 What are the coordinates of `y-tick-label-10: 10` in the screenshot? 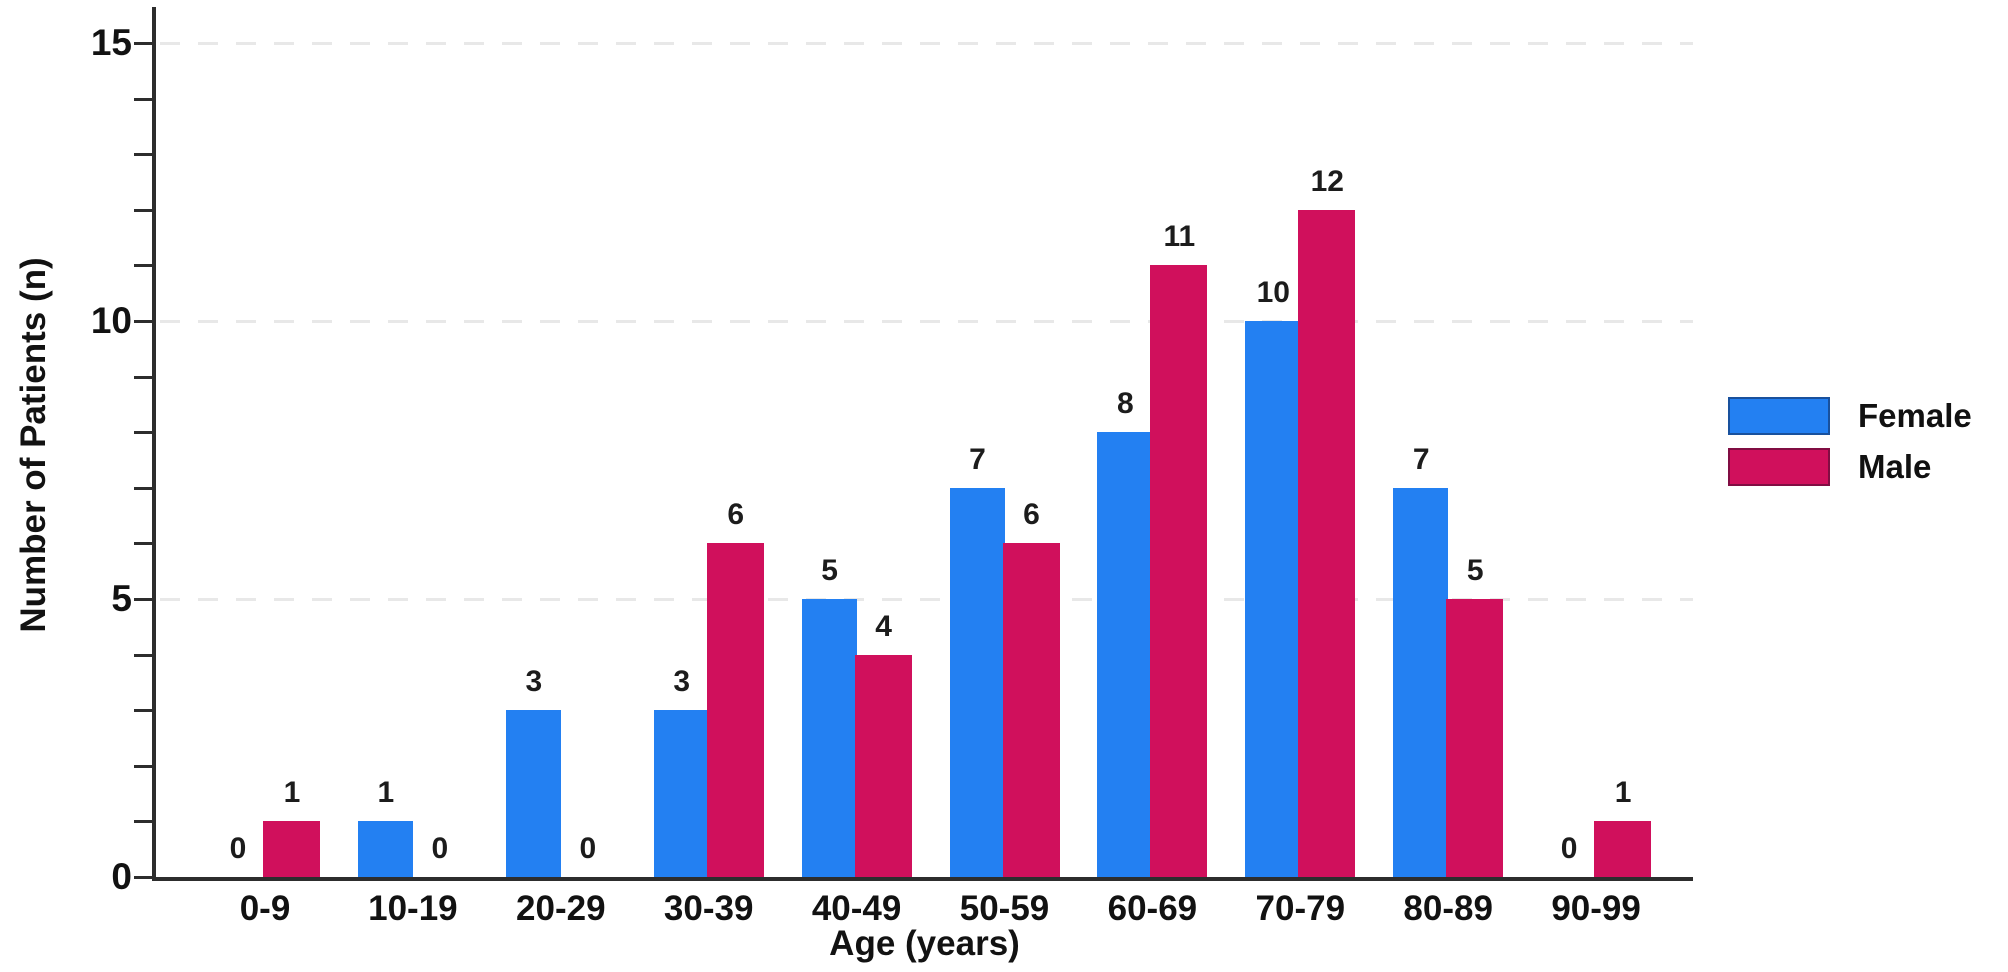 It's located at (111, 320).